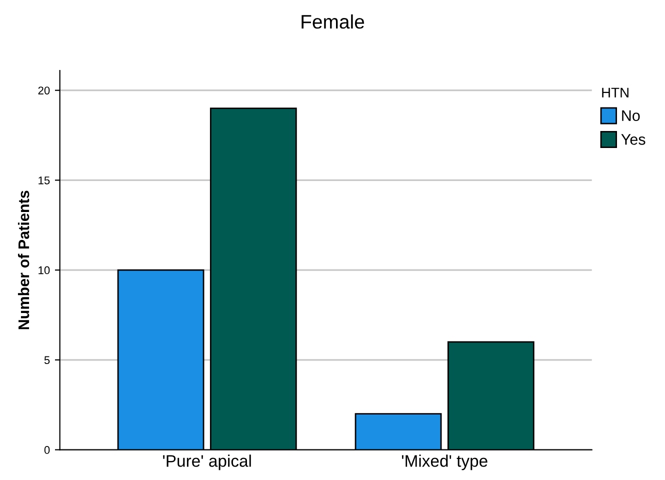 This screenshot has width=665, height=480. What do you see at coordinates (615, 93) in the screenshot?
I see `legend-title: HTN` at bounding box center [615, 93].